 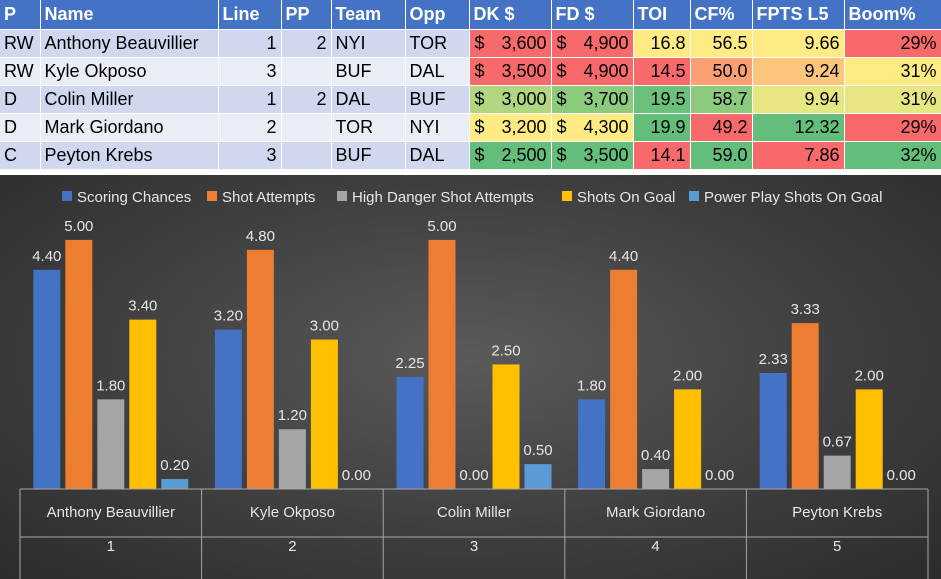 What do you see at coordinates (892, 43) in the screenshot?
I see `cell-boom: 29%` at bounding box center [892, 43].